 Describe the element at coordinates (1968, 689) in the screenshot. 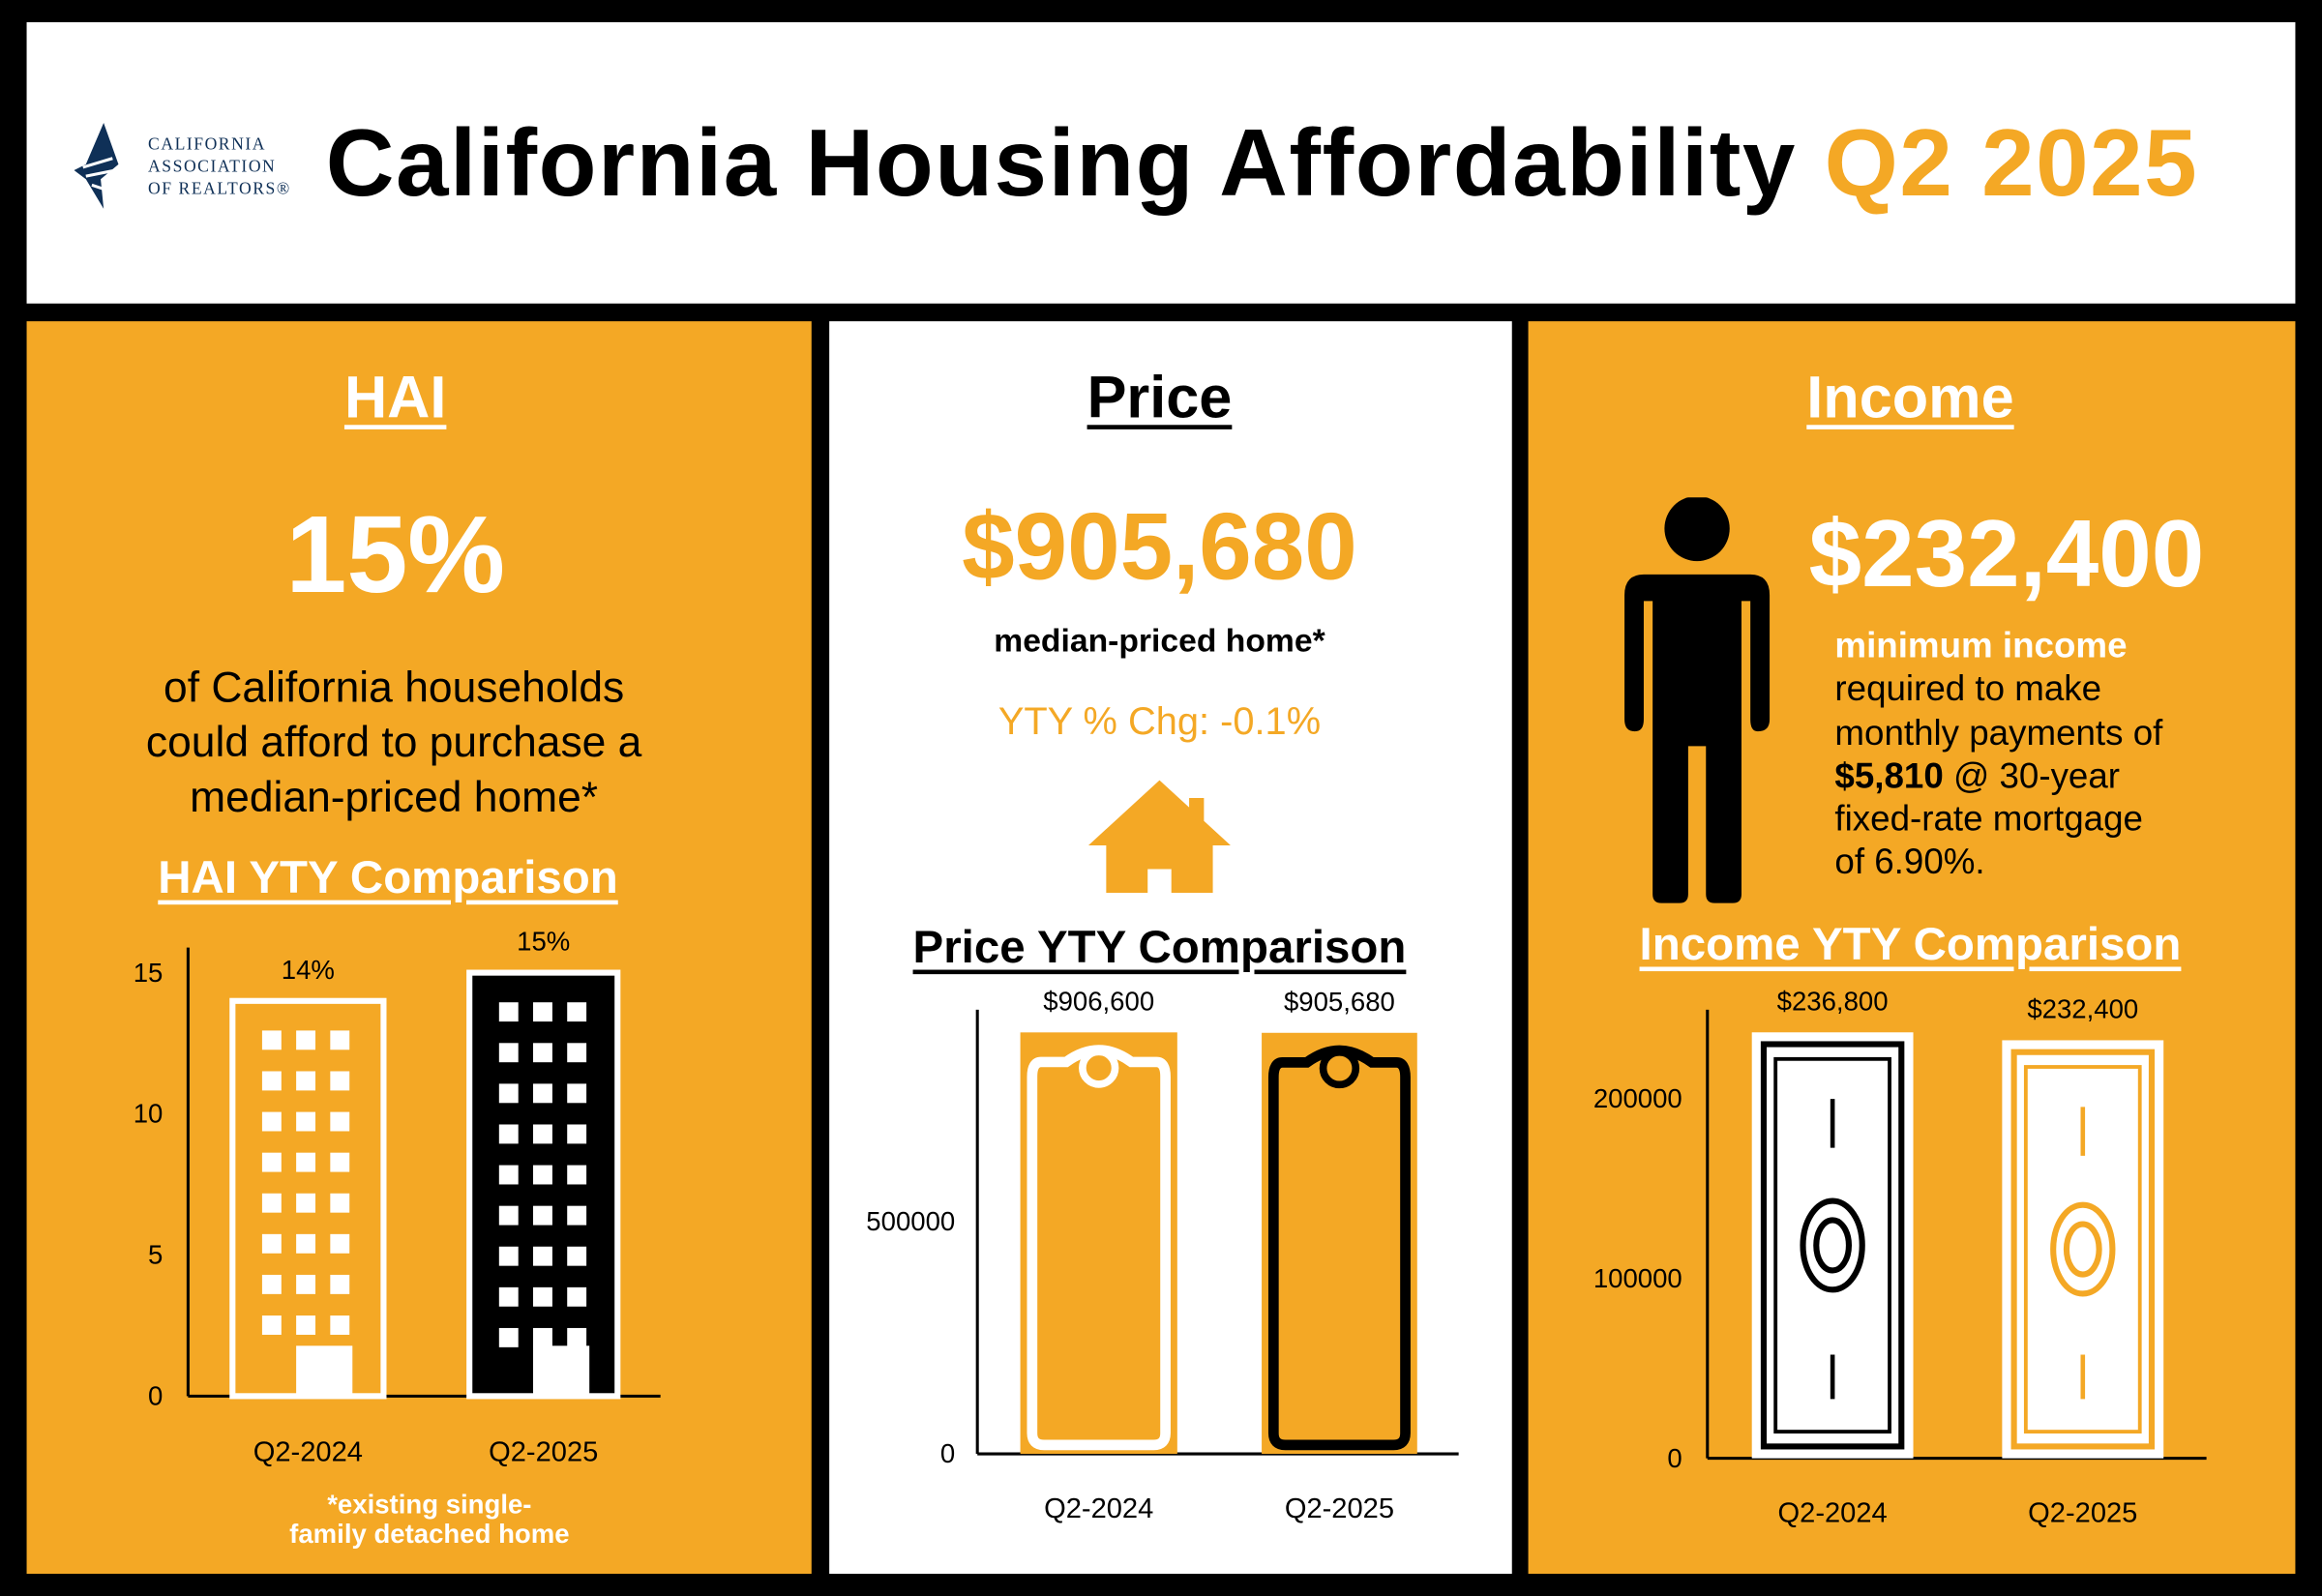

I see `desc-line: required to make` at that location.